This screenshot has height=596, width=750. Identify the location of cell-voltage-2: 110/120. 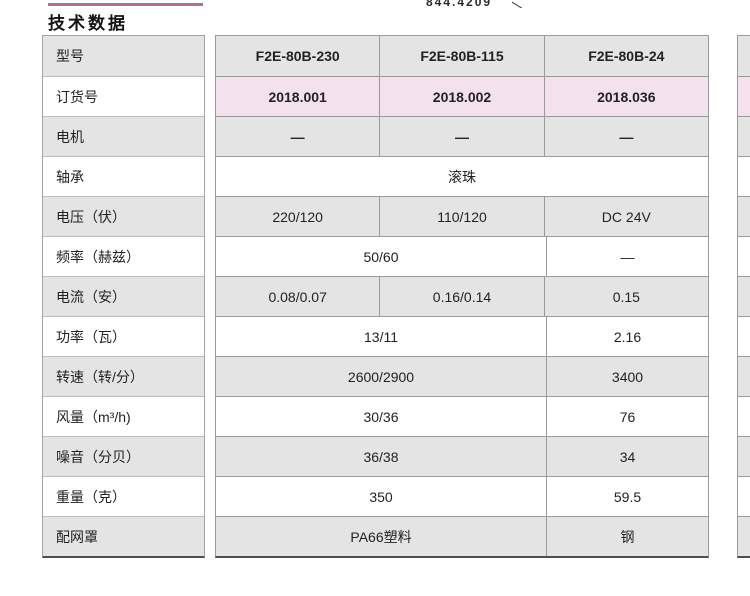
(461, 216).